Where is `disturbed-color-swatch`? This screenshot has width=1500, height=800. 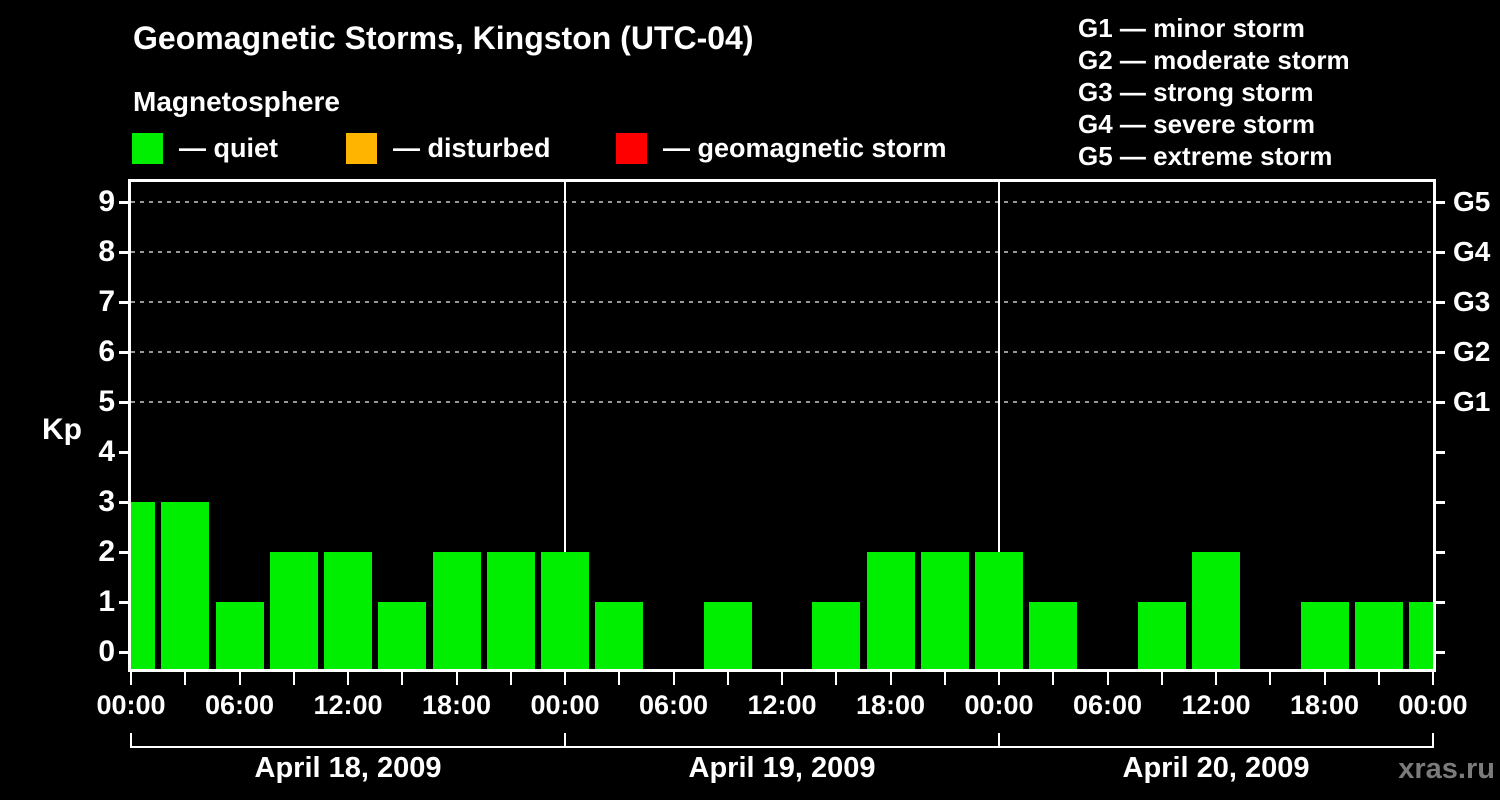
disturbed-color-swatch is located at coordinates (361, 148).